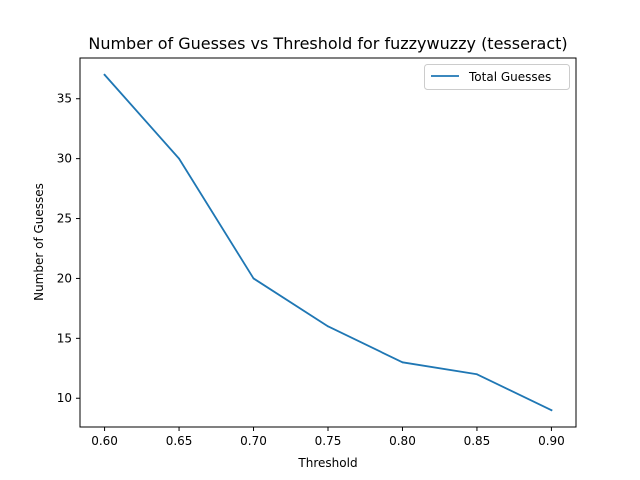  Describe the element at coordinates (551, 441) in the screenshot. I see `x-tick-label: 0.90` at that location.